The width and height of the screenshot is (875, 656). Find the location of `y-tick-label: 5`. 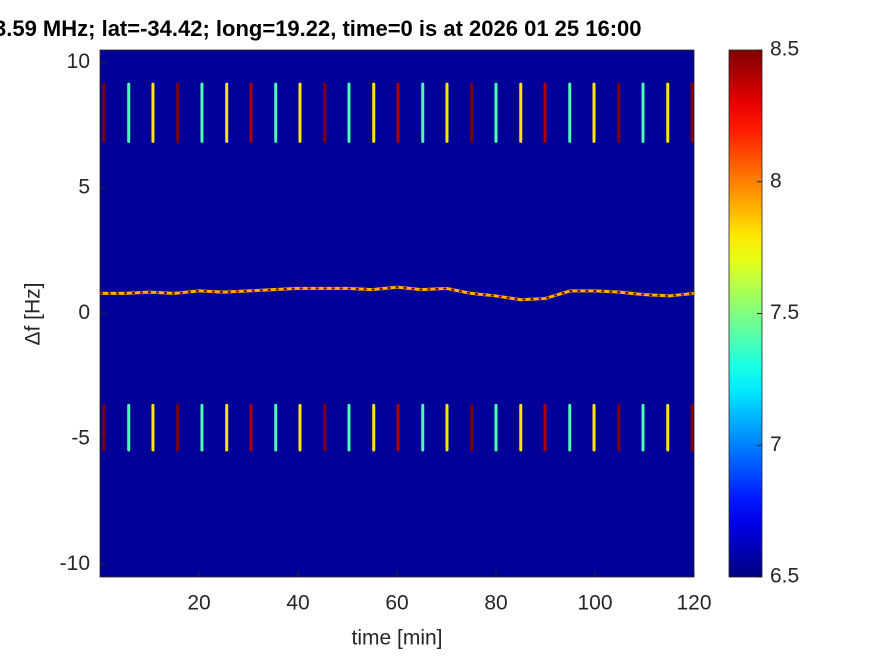

y-tick-label: 5 is located at coordinates (84, 187).